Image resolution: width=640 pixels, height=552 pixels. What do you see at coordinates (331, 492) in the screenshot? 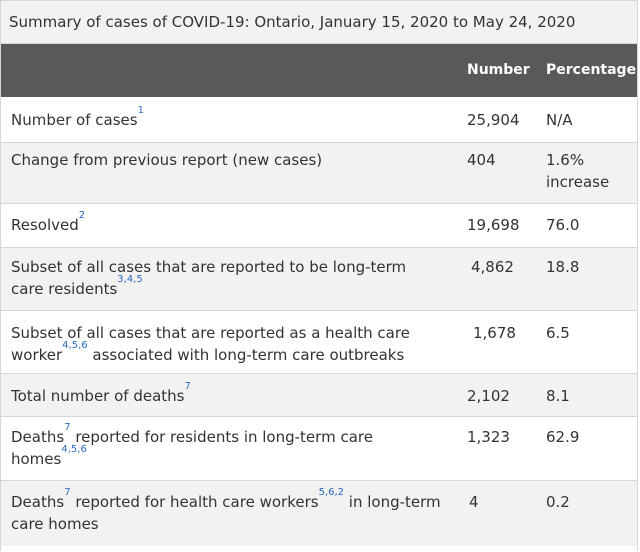
I see `footnote-ref: 5,6,2` at bounding box center [331, 492].